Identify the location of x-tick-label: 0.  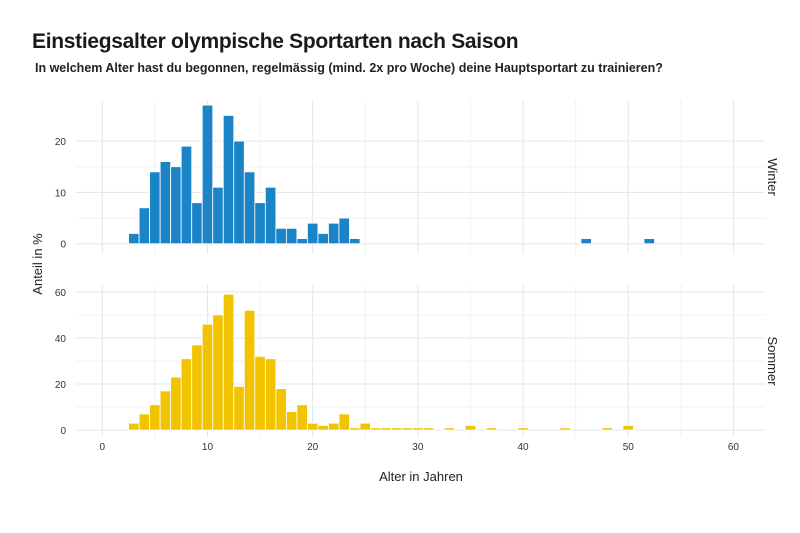
(103, 447).